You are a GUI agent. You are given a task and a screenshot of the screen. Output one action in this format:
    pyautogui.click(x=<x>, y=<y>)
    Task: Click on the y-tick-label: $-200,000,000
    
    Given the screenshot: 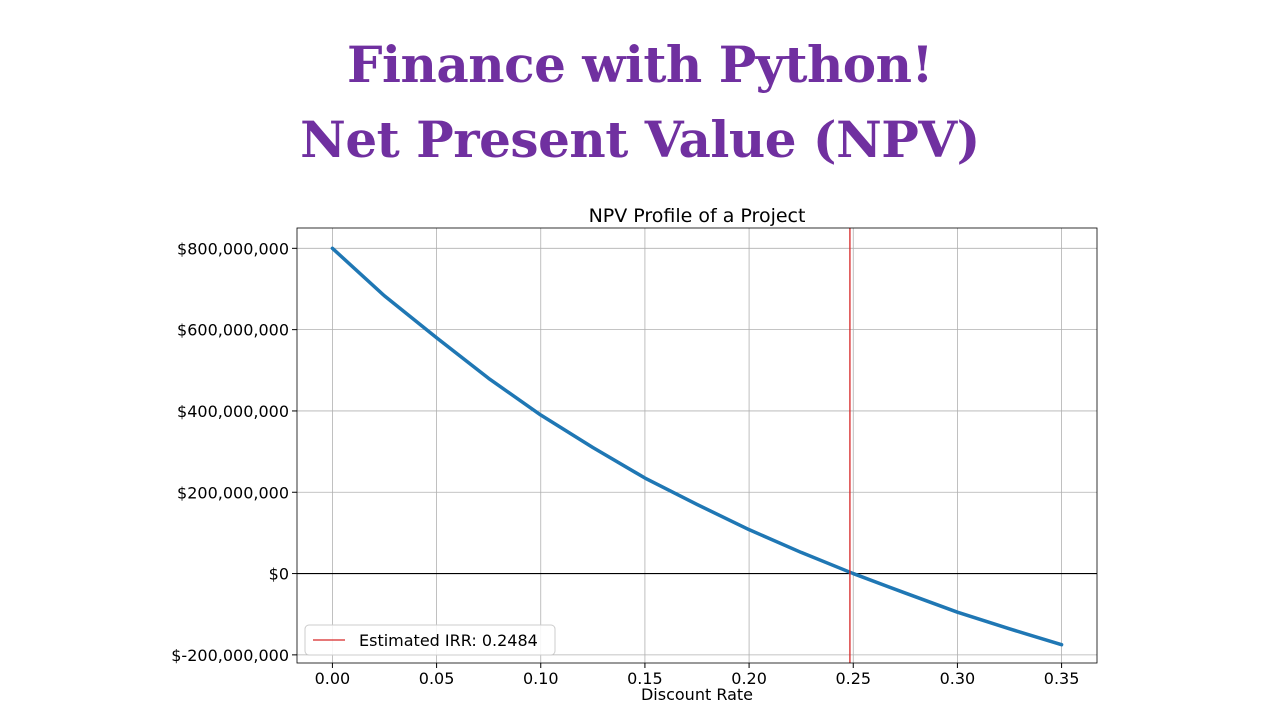 What is the action you would take?
    pyautogui.click(x=230, y=655)
    